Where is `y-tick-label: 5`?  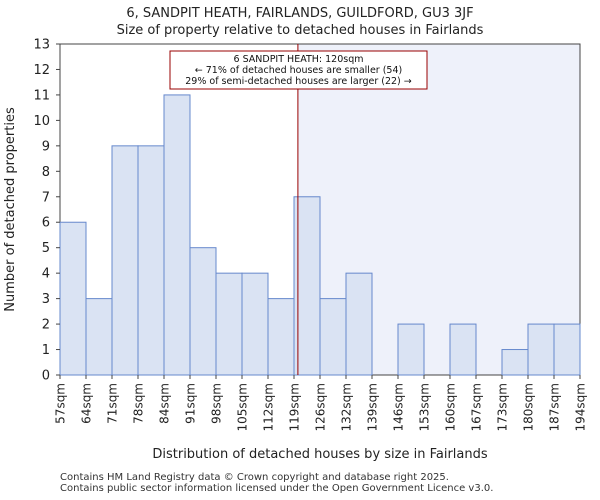 y-tick-label: 5 is located at coordinates (46, 248).